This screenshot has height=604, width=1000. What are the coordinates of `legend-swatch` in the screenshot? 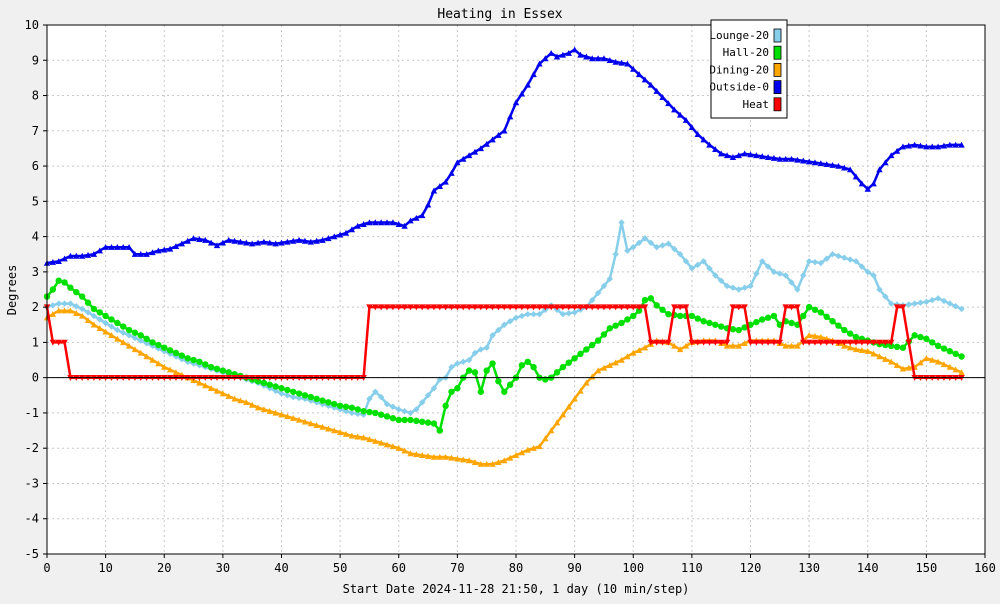 It's located at (777, 87).